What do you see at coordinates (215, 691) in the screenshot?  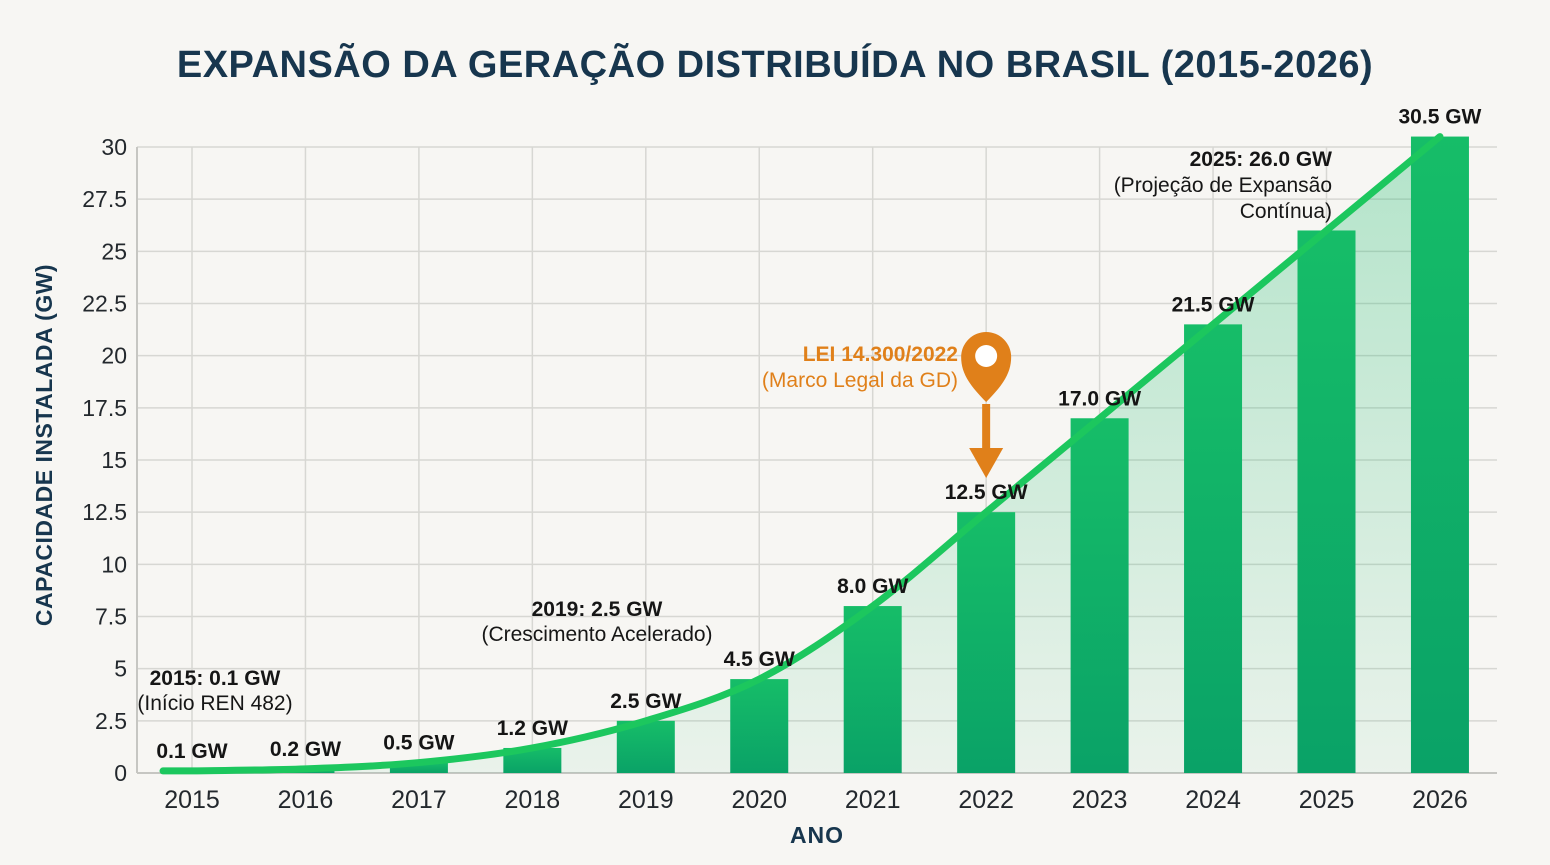 I see `annotation-2015-start: 2015: 0.1 GW (Início REN 482)` at bounding box center [215, 691].